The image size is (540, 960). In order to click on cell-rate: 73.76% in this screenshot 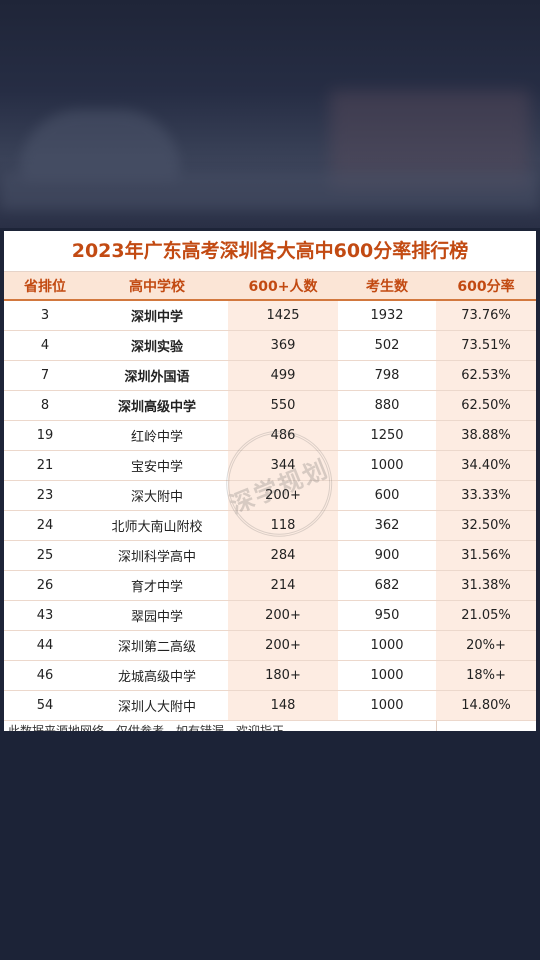, I will do `click(486, 315)`.